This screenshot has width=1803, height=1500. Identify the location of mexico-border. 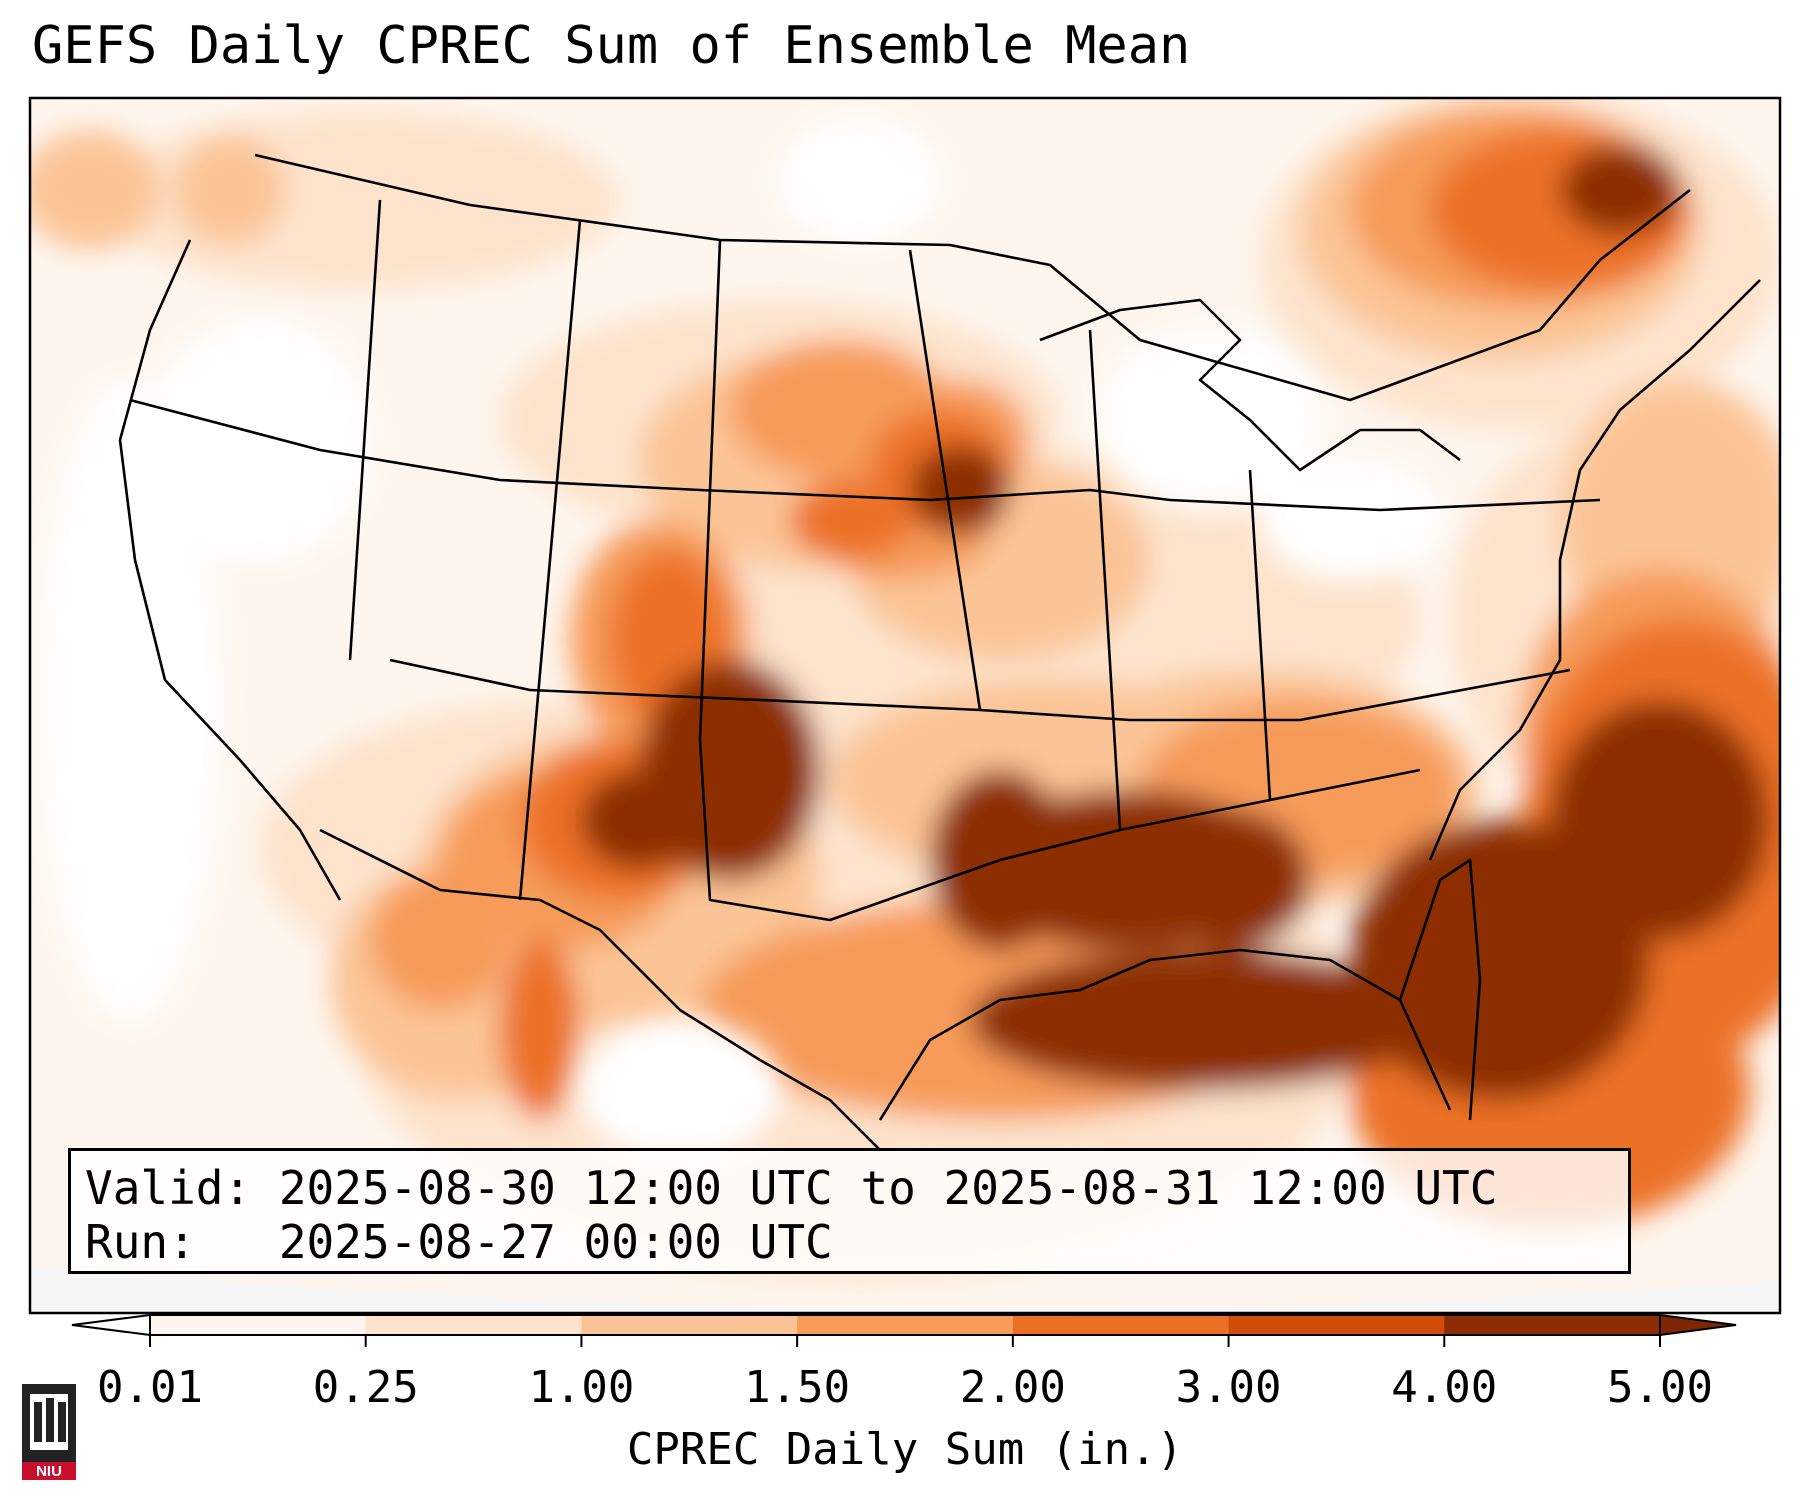
(600, 989).